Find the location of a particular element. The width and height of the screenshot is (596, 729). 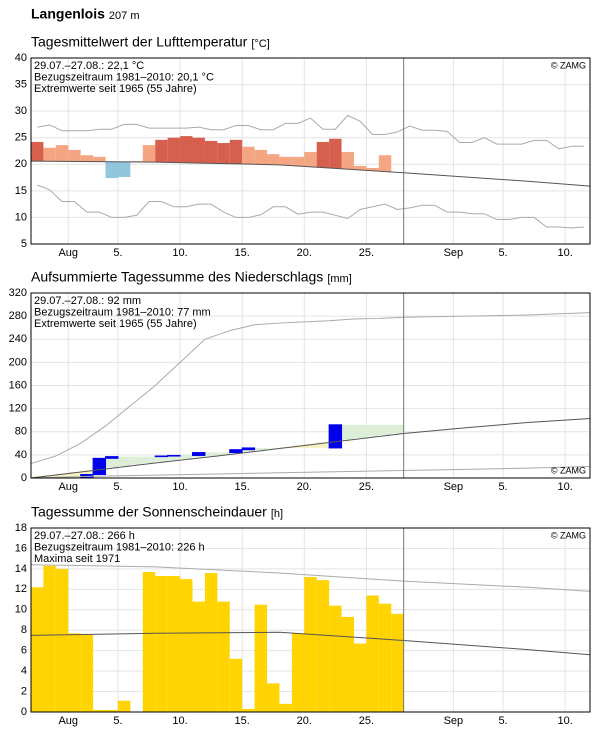

y-tick-label: 280 is located at coordinates (18, 316).